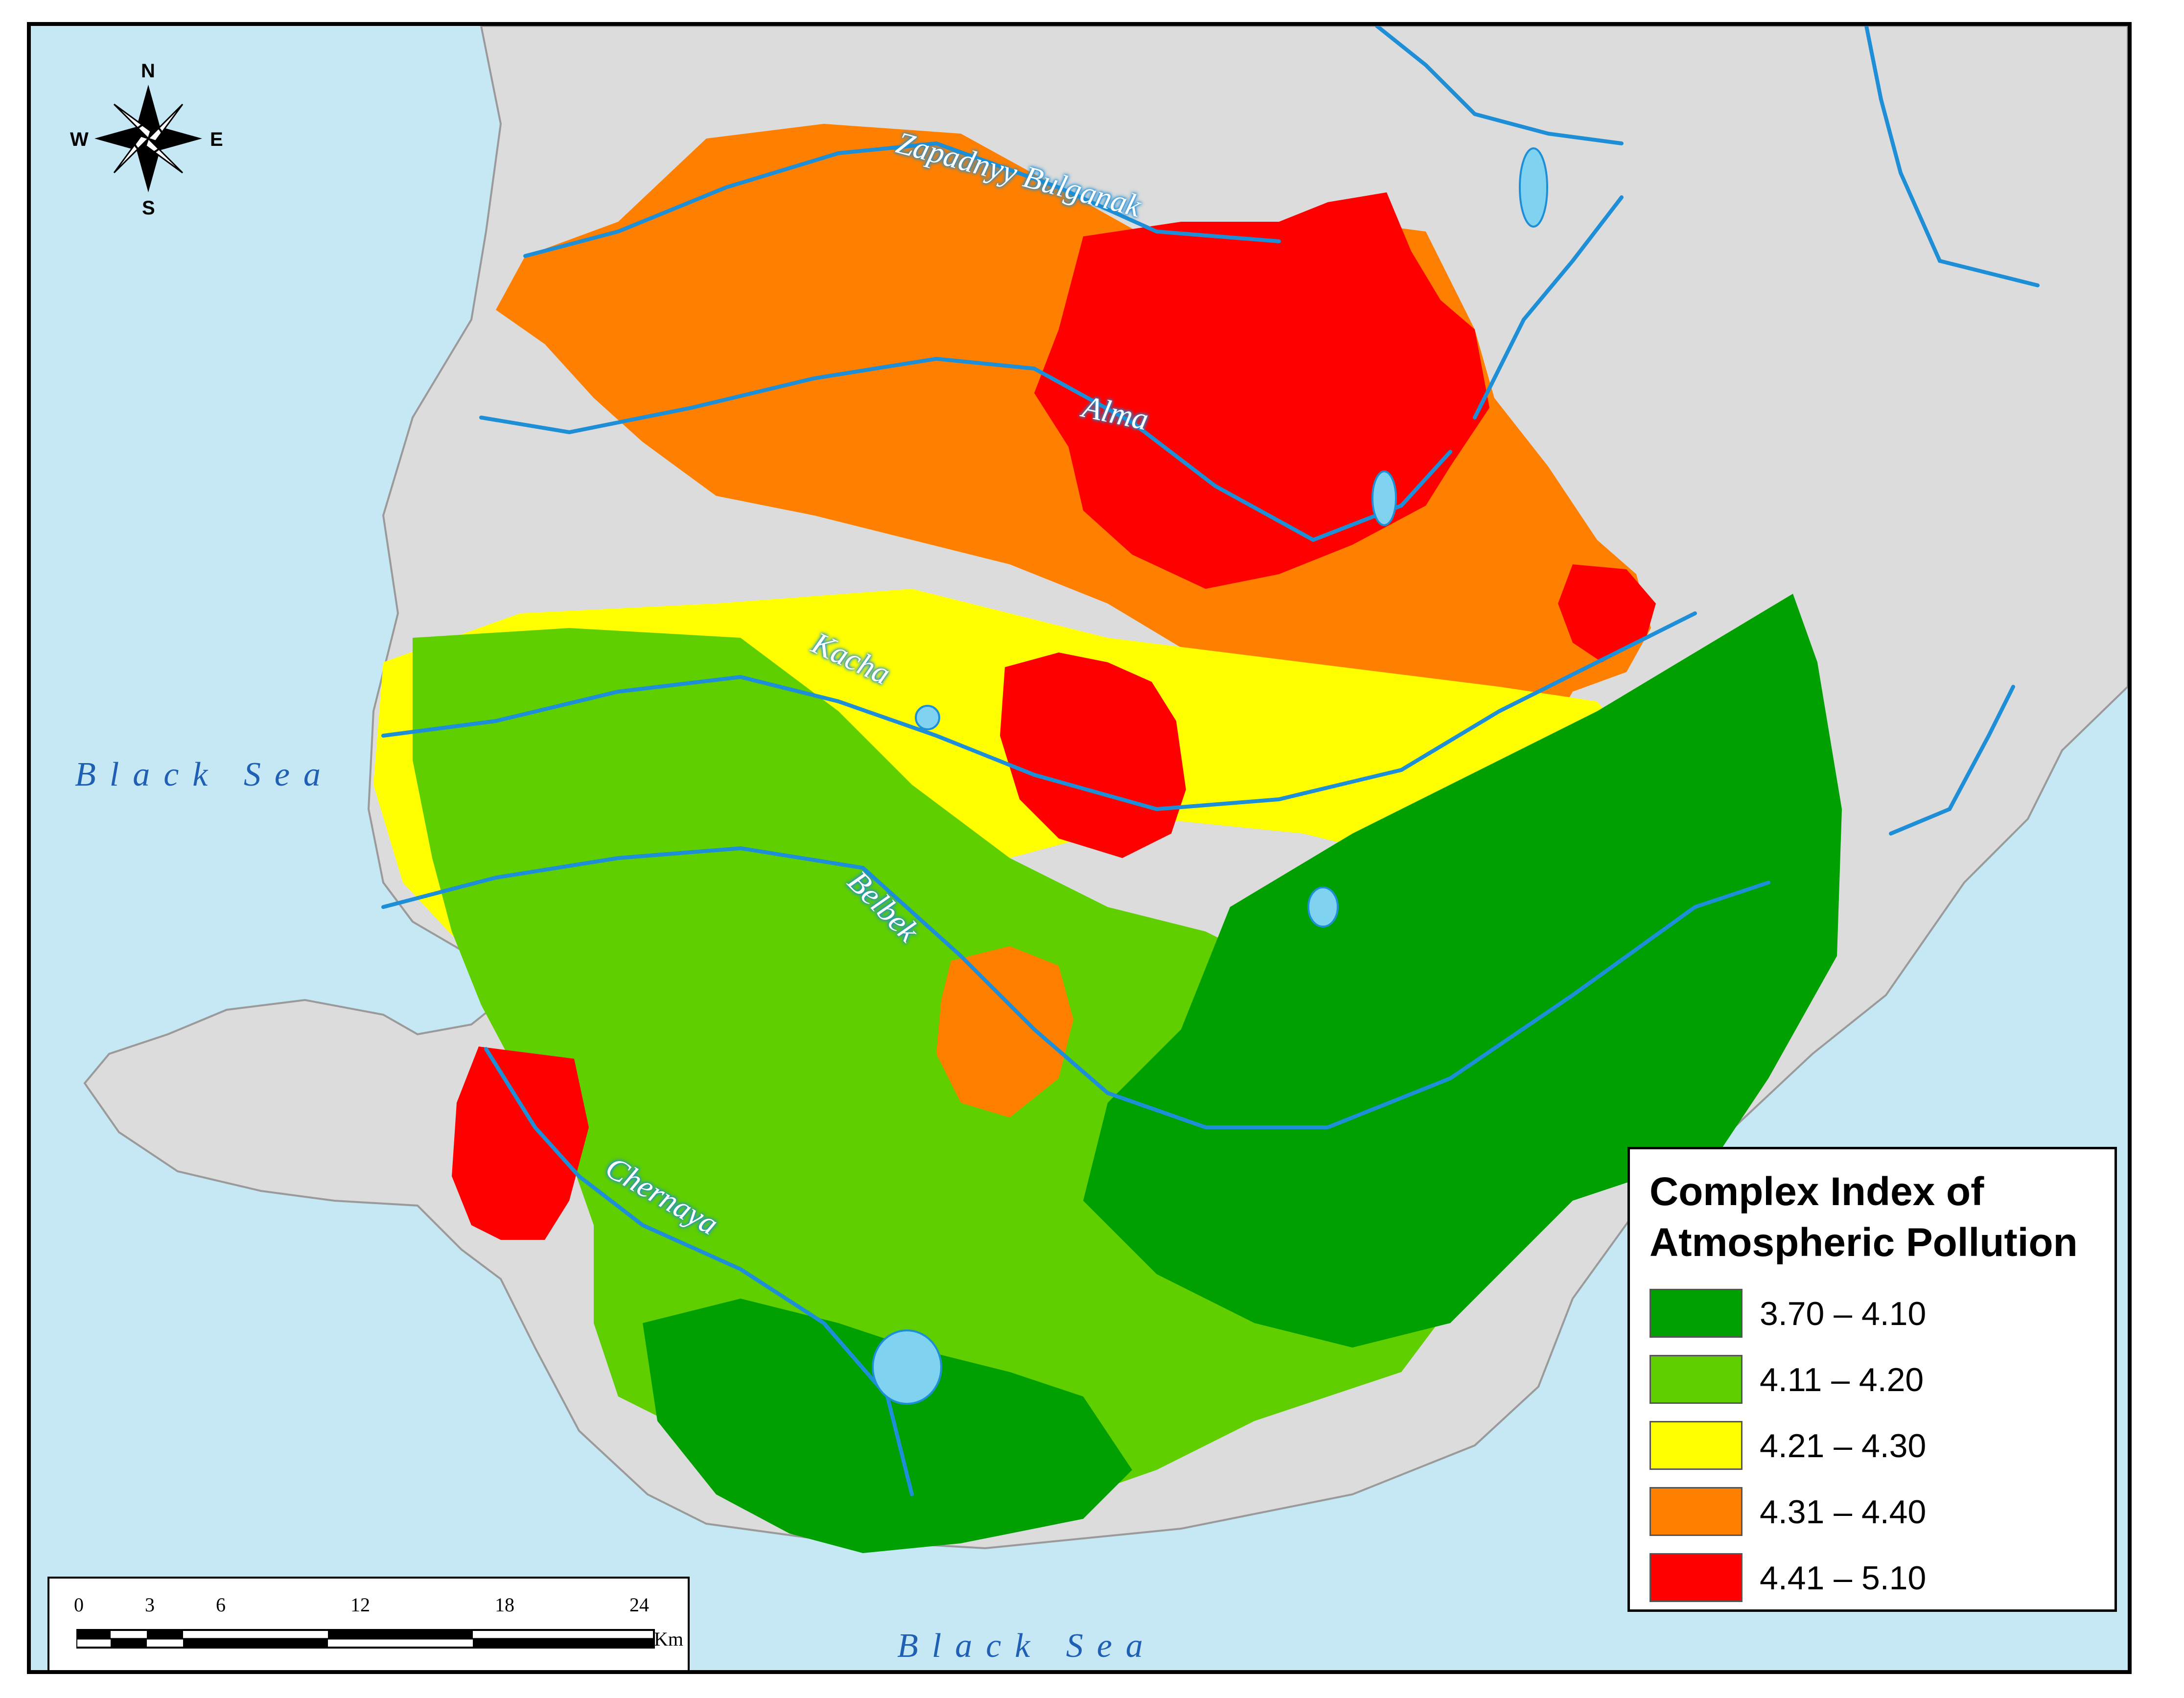 This screenshot has width=2184, height=1698. Describe the element at coordinates (216, 139) in the screenshot. I see `compass-east-label: E` at that location.